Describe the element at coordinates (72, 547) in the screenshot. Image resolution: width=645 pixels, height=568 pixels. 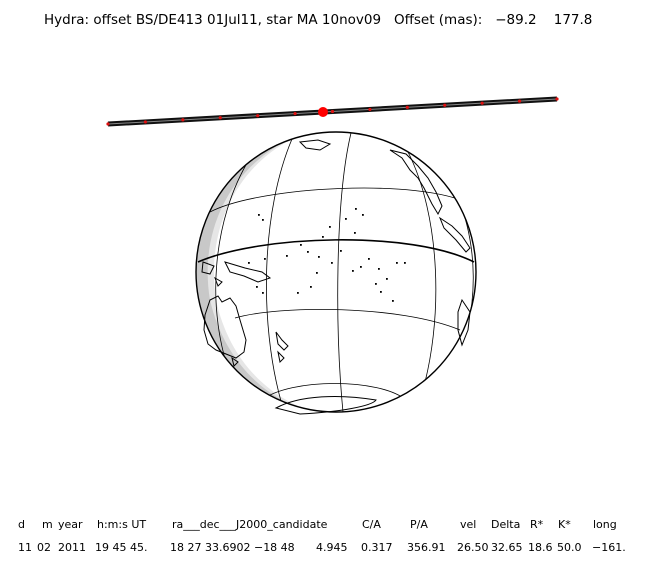
I see `value-year: 2011` at that location.